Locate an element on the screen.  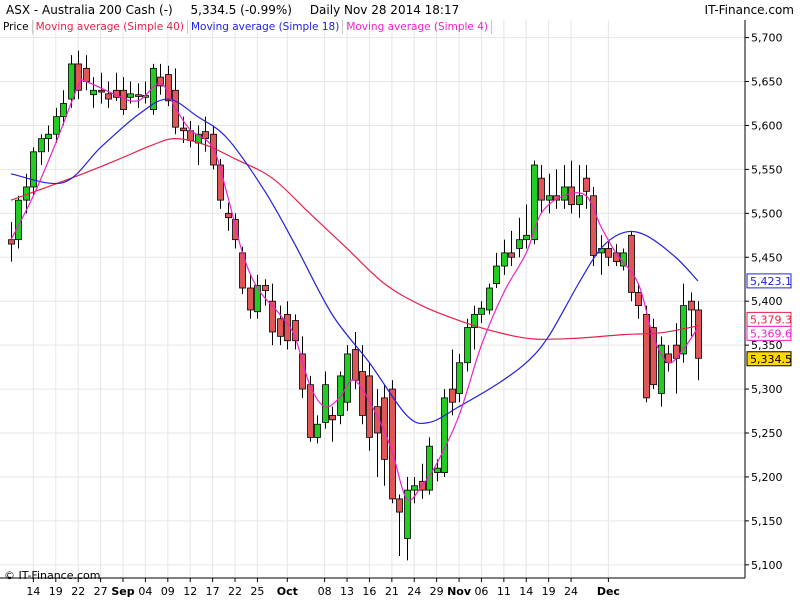
x-tick-label: 17 is located at coordinates (213, 591).